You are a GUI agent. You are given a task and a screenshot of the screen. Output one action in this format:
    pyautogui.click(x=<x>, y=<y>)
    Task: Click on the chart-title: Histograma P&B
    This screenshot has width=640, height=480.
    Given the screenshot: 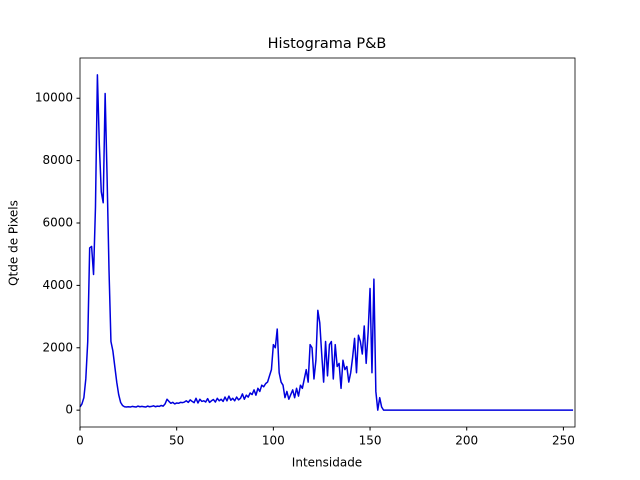 What is the action you would take?
    pyautogui.click(x=327, y=44)
    